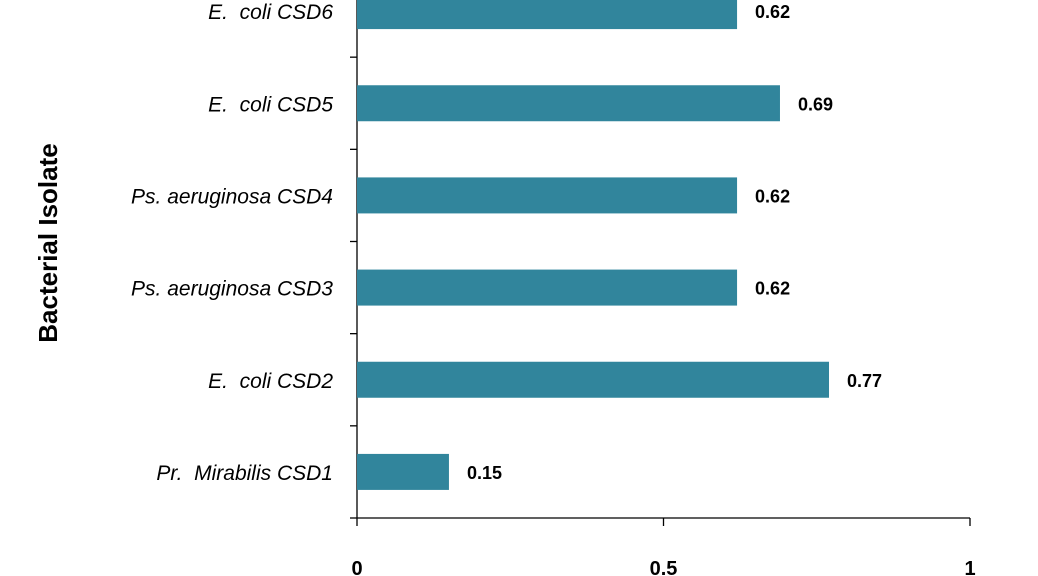 The width and height of the screenshot is (1038, 576). What do you see at coordinates (864, 381) in the screenshot?
I see `data-label: 0.77` at bounding box center [864, 381].